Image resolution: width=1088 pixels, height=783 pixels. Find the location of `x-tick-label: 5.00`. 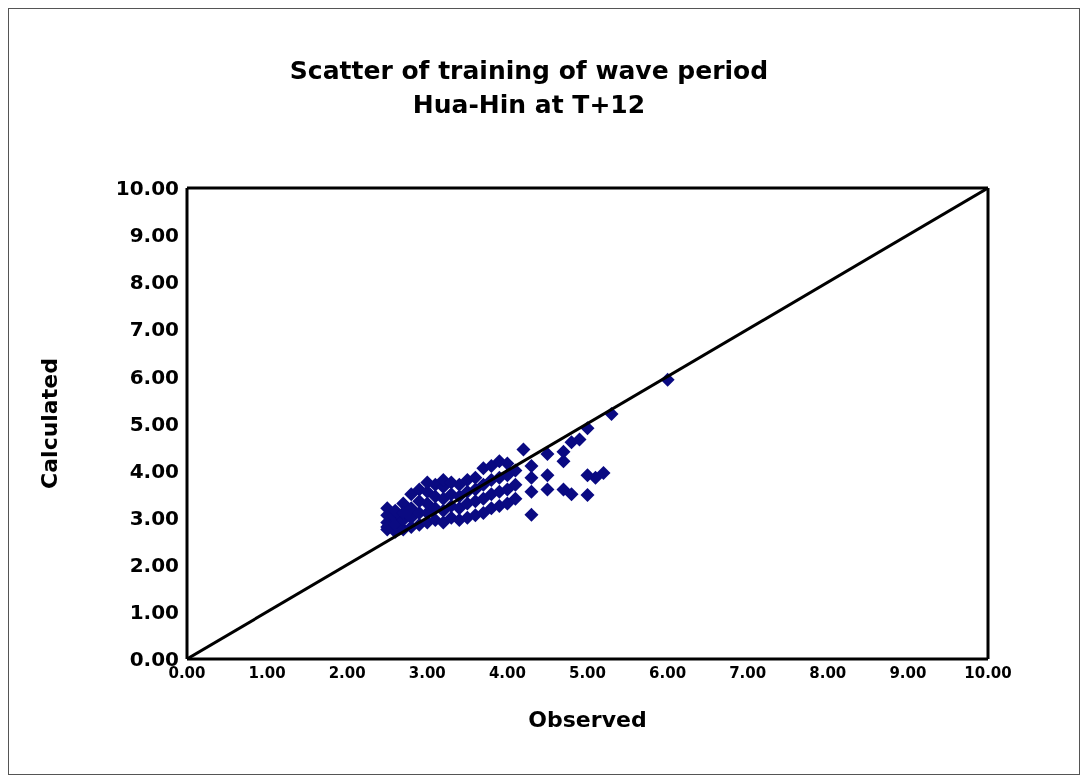

x-tick-label: 5.00 is located at coordinates (587, 672).